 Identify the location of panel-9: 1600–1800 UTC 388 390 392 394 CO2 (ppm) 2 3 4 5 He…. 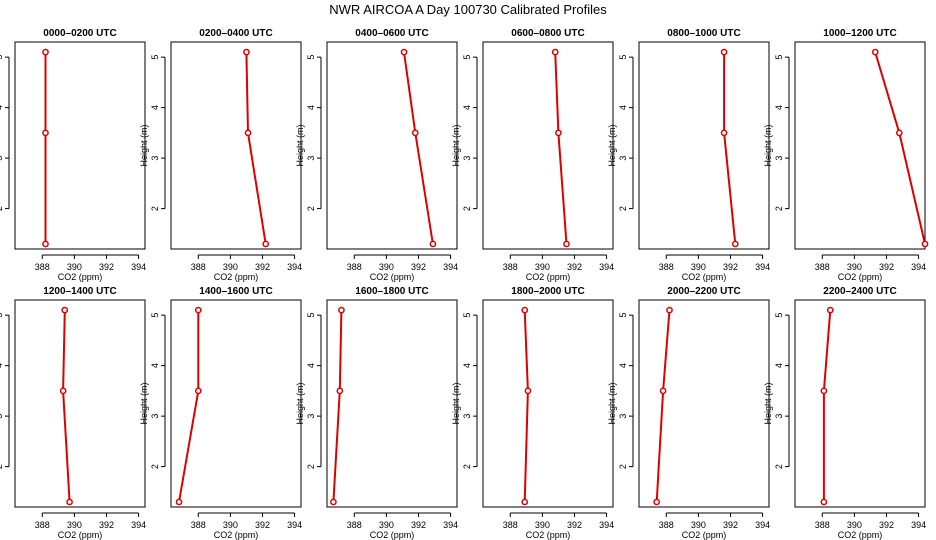
(376, 413).